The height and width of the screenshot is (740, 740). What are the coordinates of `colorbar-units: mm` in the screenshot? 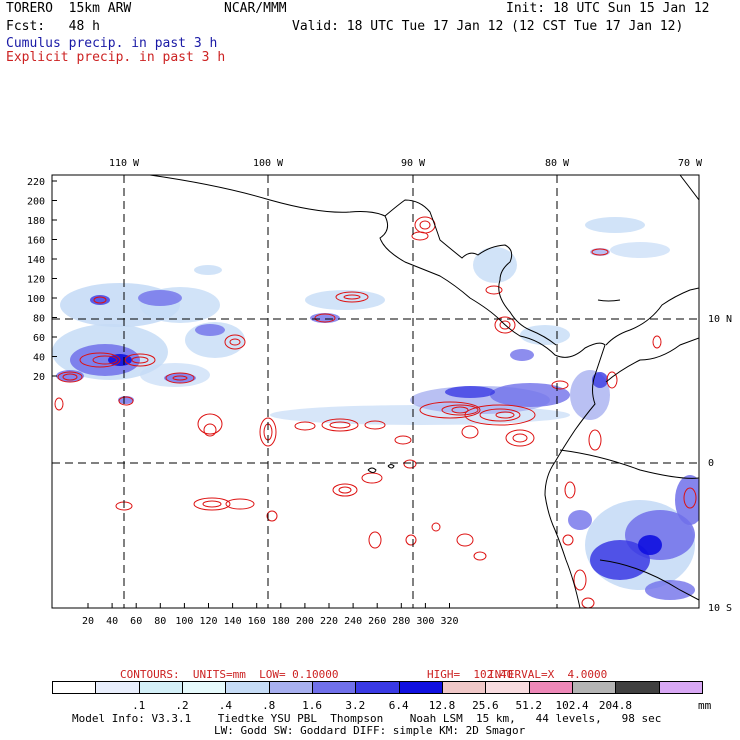 It's located at (705, 705).